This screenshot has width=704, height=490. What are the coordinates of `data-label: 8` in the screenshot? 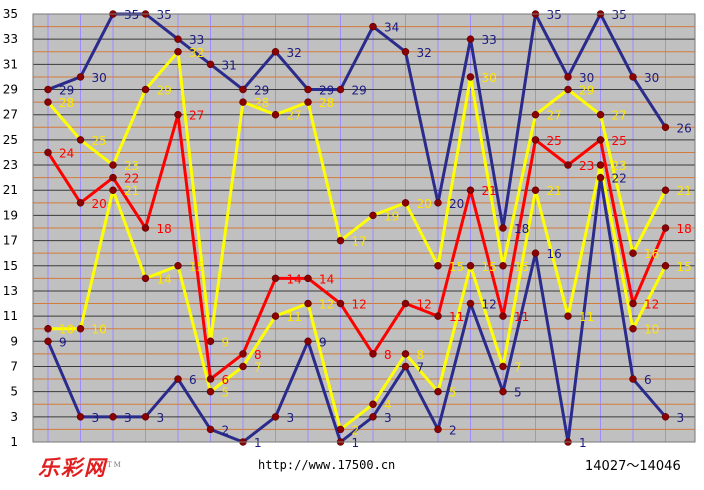 It's located at (388, 355).